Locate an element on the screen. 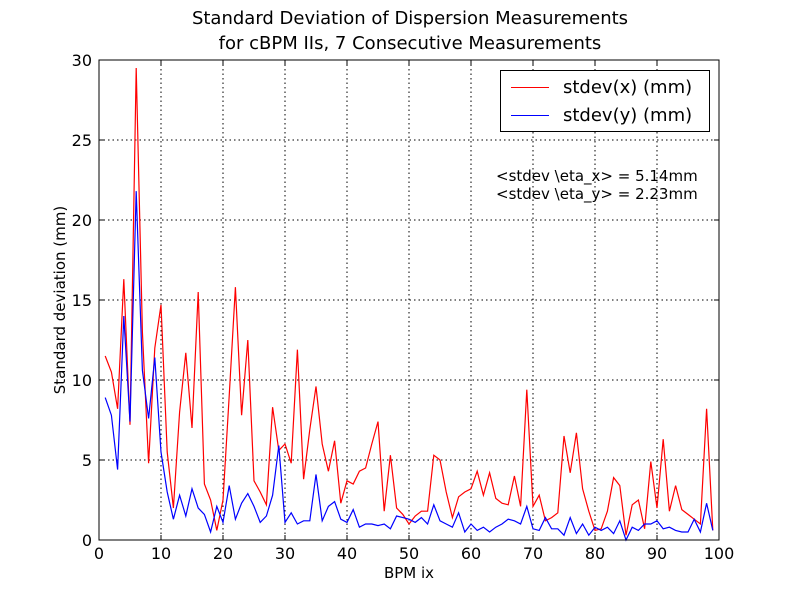  y-tick-label: 5 is located at coordinates (87, 460).